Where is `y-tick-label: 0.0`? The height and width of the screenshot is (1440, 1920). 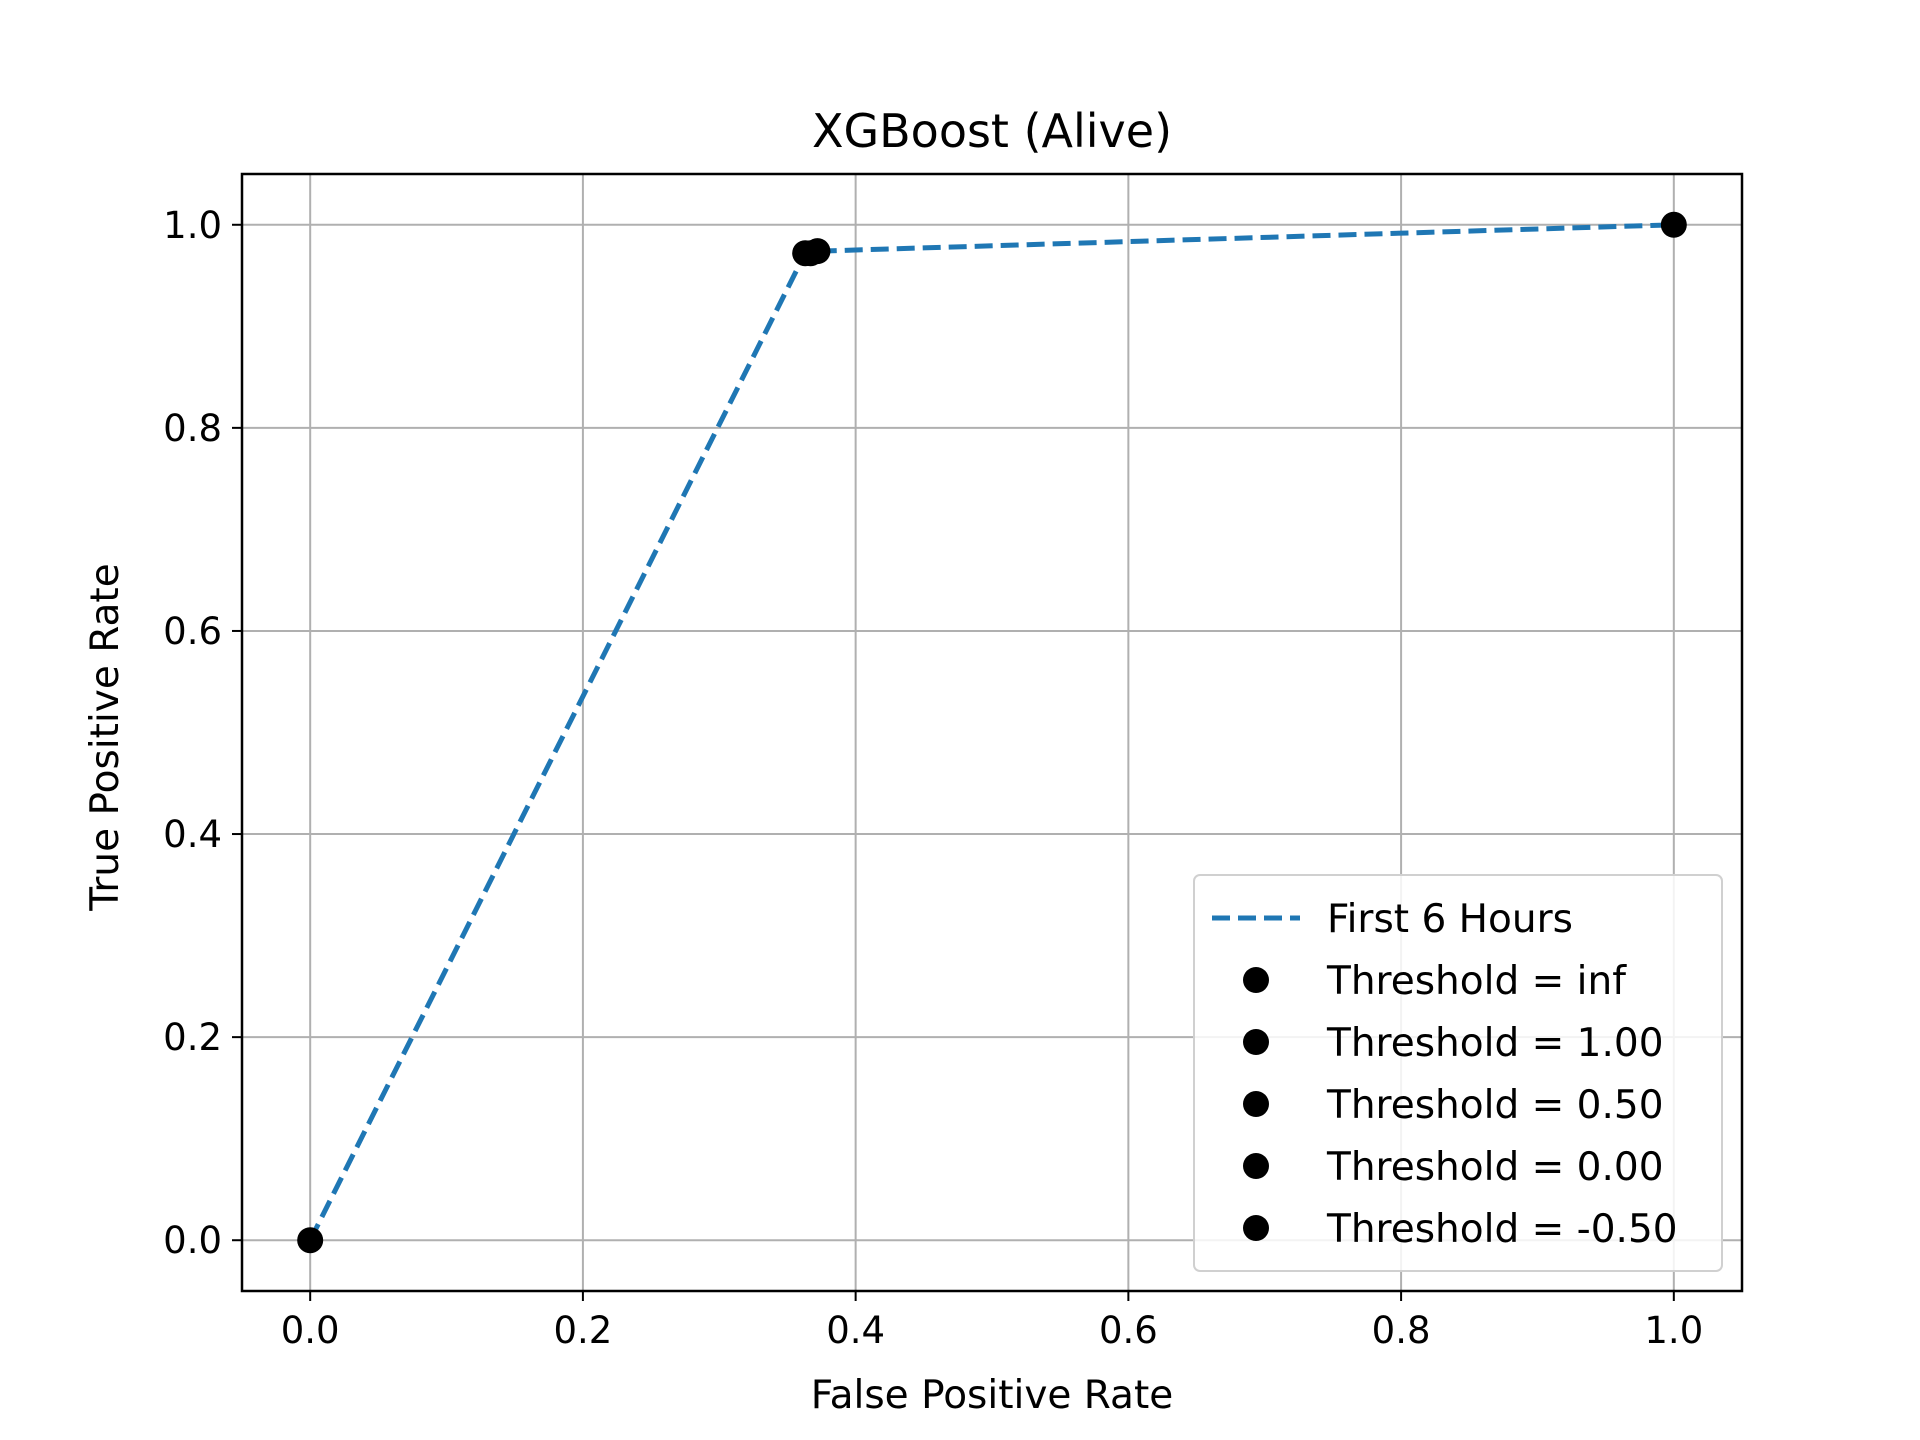
y-tick-label: 0.0 is located at coordinates (192, 1240).